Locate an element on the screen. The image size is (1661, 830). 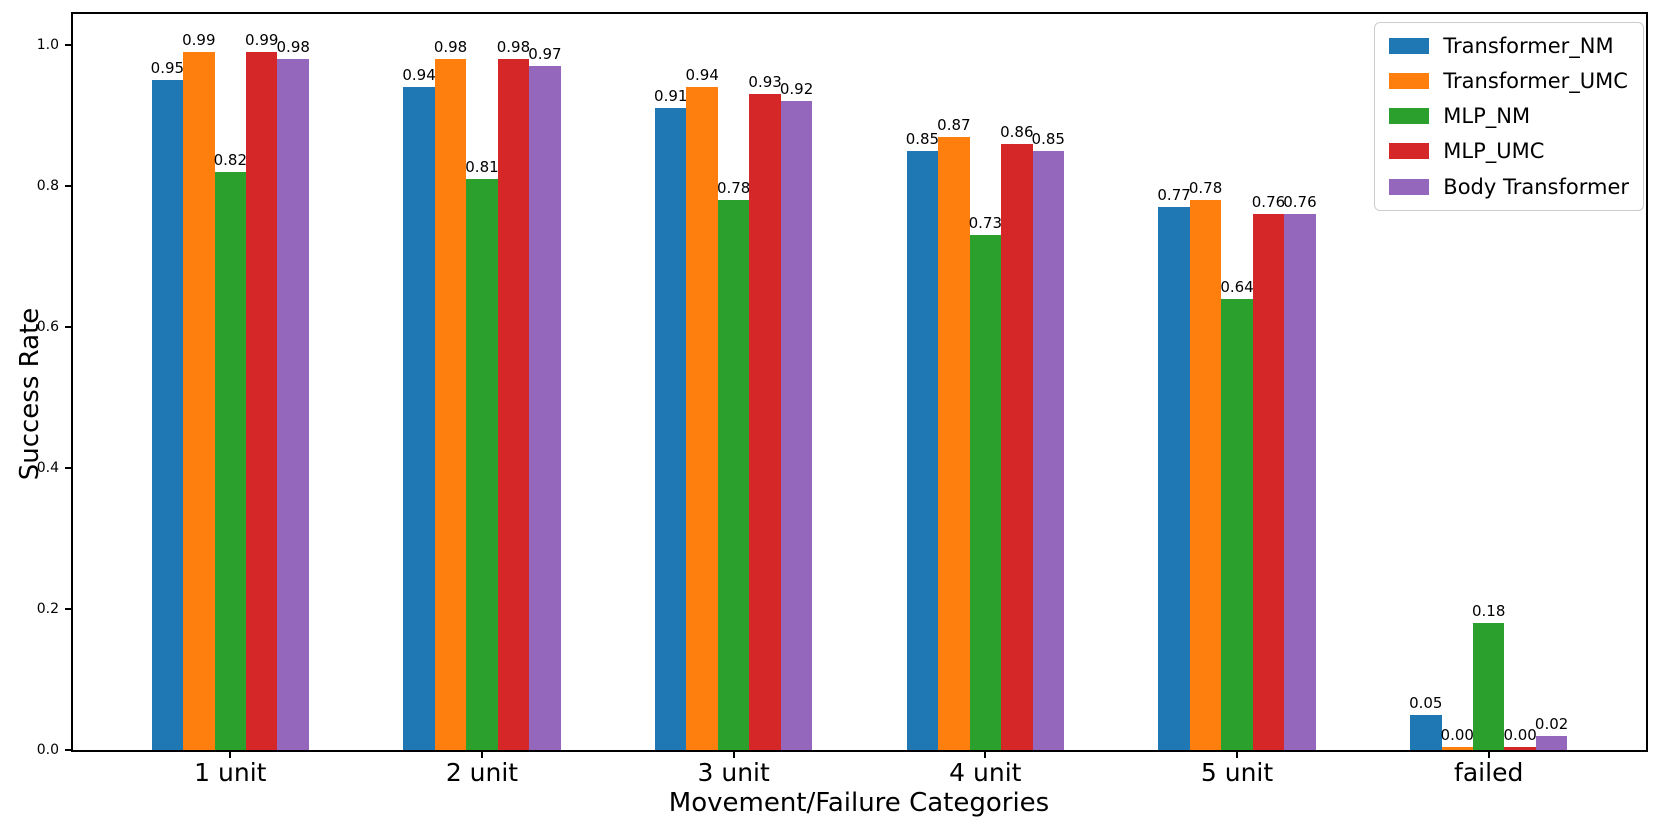
bar-value-label: 0.97 is located at coordinates (545, 54).